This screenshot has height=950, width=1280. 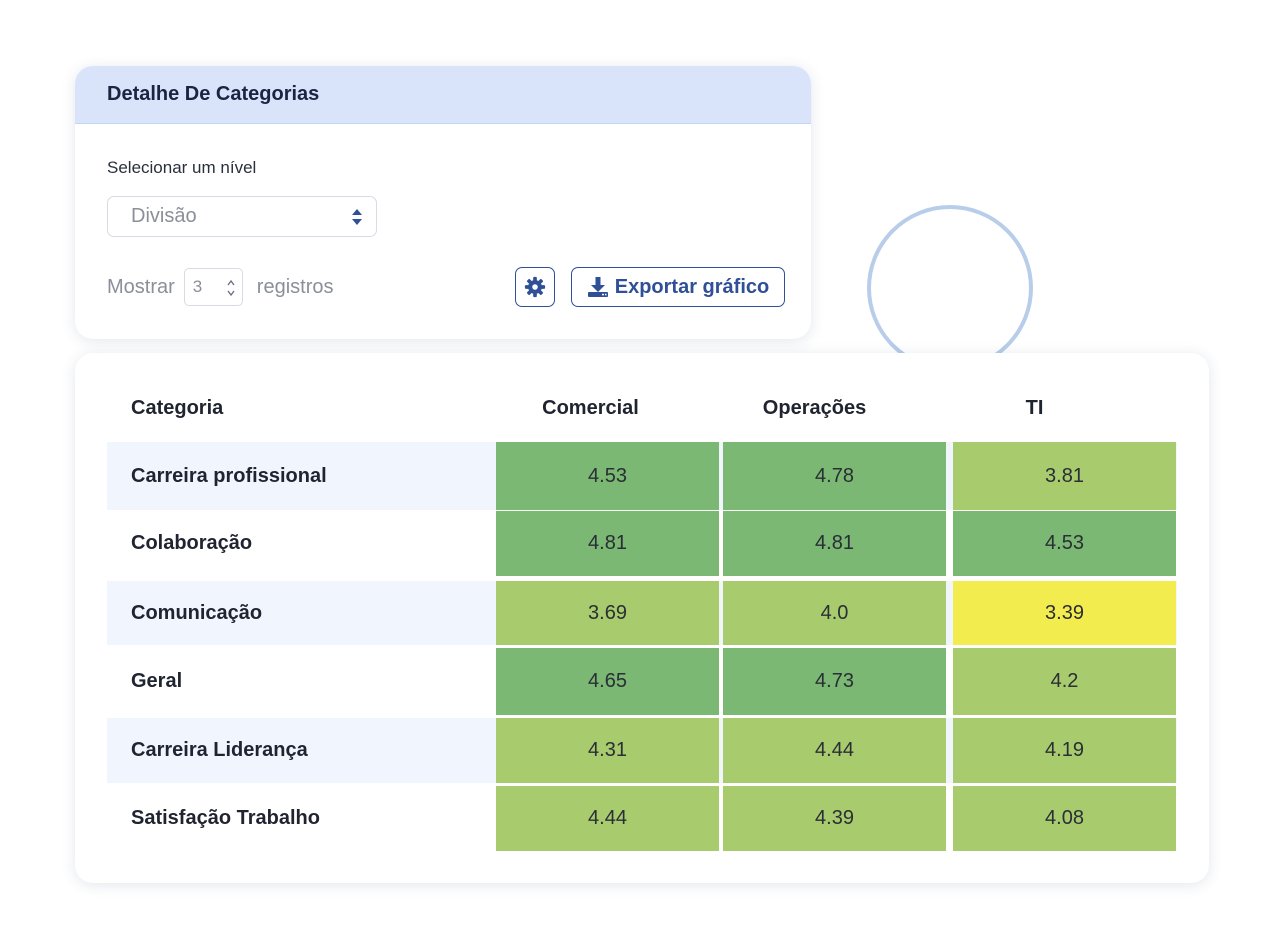 I want to click on heatmap-cell: 4.19, so click(x=1064, y=750).